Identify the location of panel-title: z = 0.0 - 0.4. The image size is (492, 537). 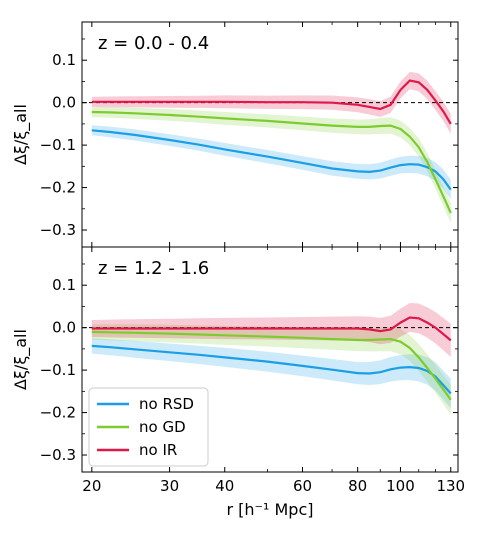
(153, 43).